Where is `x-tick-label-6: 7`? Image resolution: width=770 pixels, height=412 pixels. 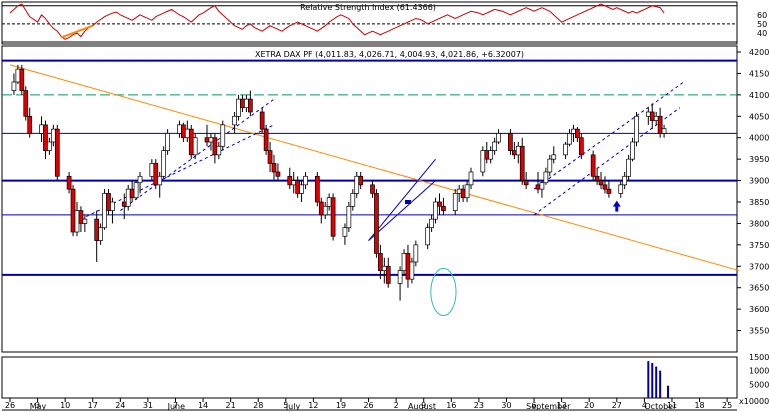 x-tick-label-6: 7 is located at coordinates (175, 405).